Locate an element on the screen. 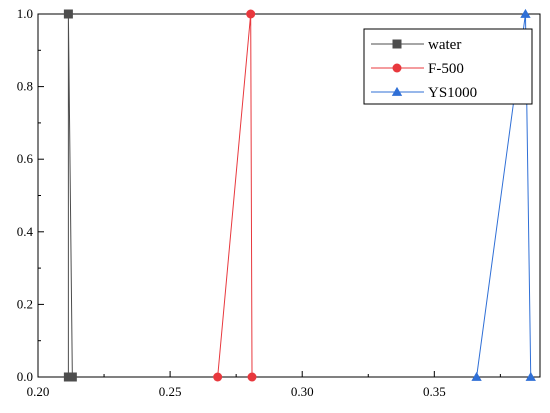 This screenshot has width=550, height=413. y-tick-label: 0.6 is located at coordinates (25, 158).